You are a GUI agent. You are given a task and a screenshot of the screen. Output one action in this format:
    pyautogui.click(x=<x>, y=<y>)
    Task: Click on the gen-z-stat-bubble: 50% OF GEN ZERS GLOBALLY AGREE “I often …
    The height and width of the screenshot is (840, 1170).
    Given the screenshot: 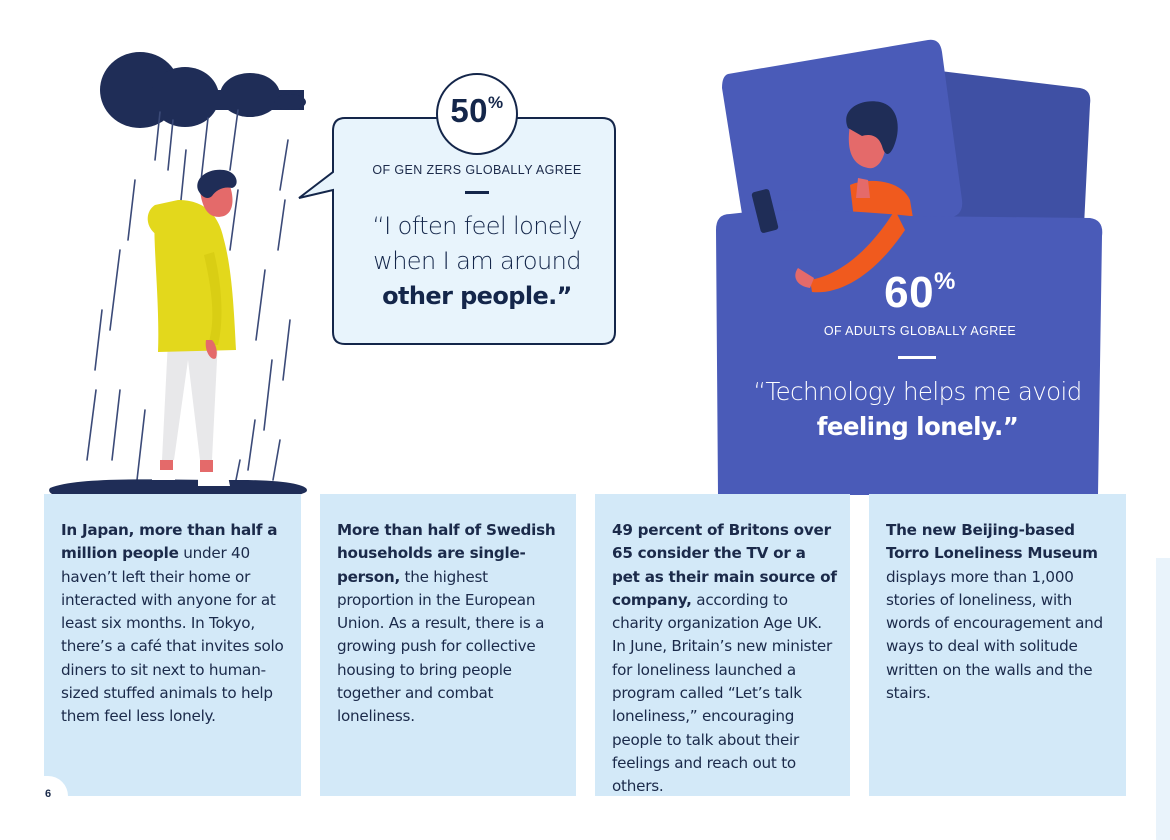 What is the action you would take?
    pyautogui.click(x=457, y=209)
    